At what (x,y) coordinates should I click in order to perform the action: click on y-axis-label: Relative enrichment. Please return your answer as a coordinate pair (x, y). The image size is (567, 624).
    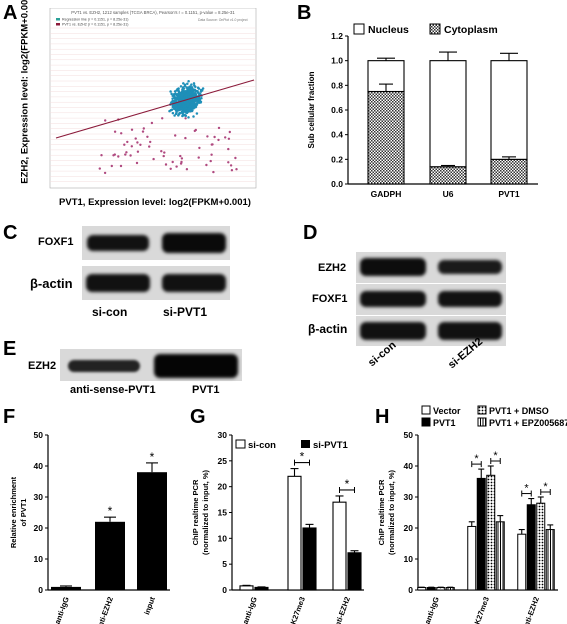
    Looking at the image, I should click on (13, 512).